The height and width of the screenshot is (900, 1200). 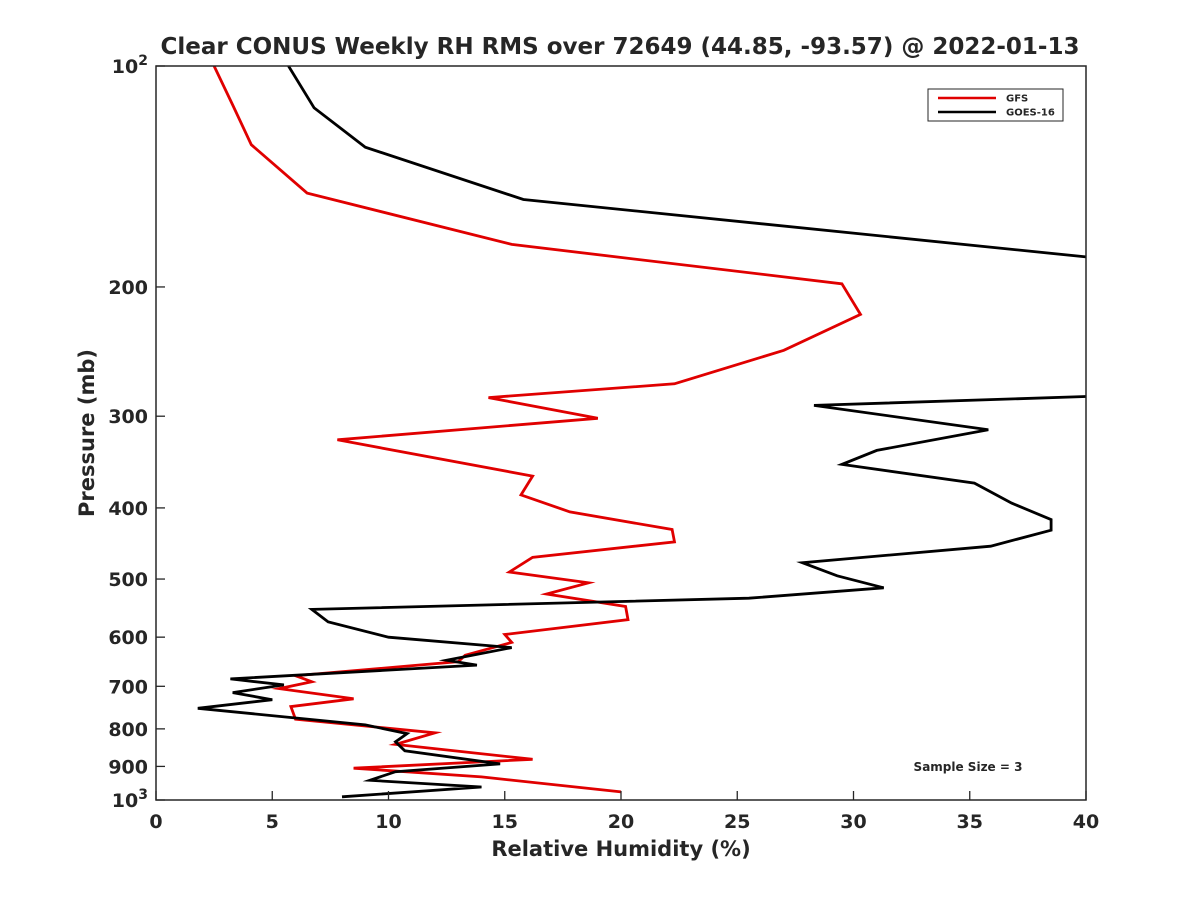 What do you see at coordinates (128, 767) in the screenshot?
I see `y-tick-label: 900` at bounding box center [128, 767].